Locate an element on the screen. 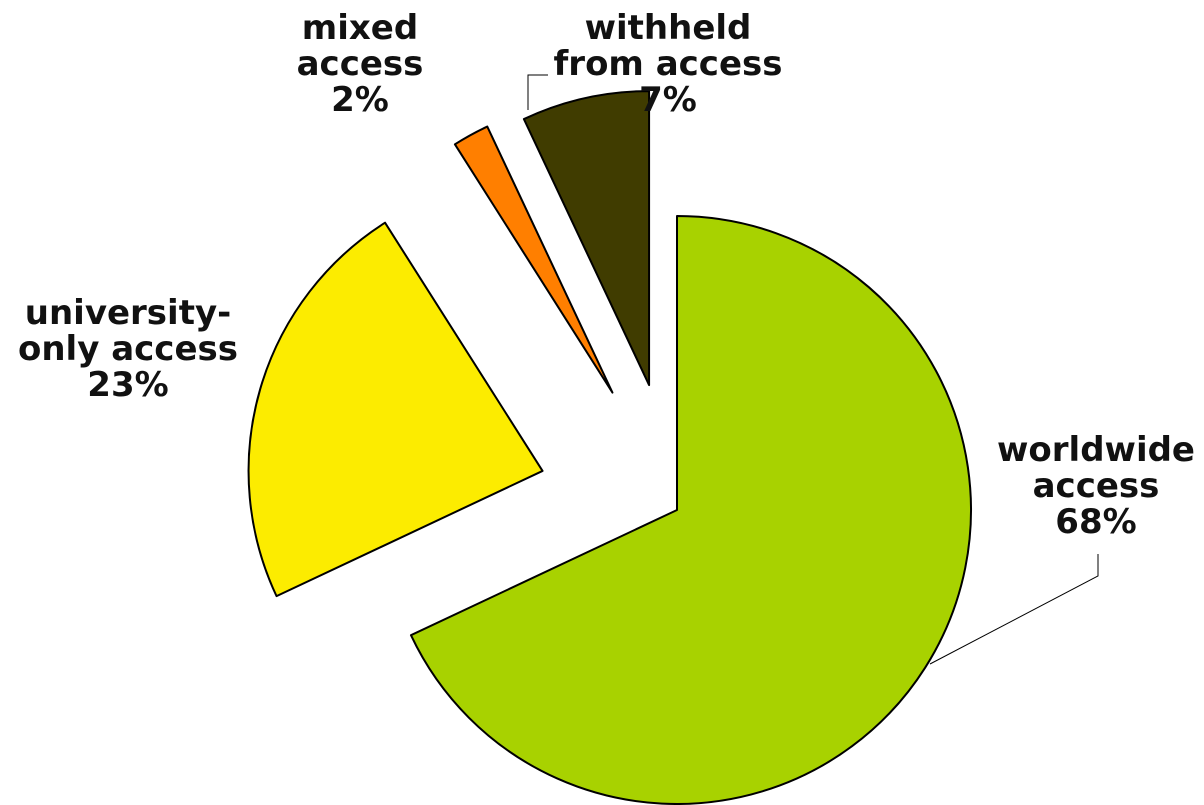  leader-line-withheld is located at coordinates (537, 92).